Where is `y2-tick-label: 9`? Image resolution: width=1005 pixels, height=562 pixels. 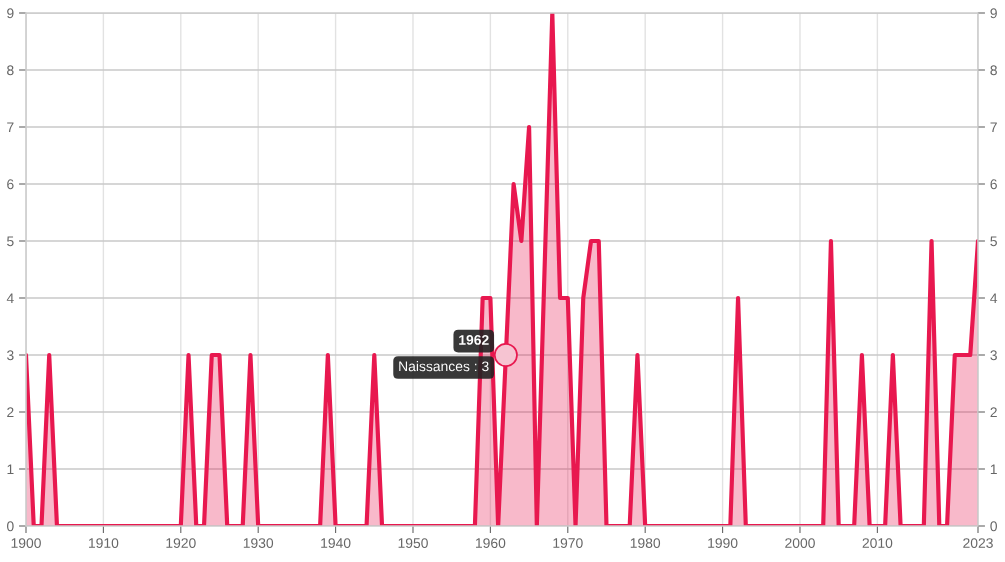 y2-tick-label: 9 is located at coordinates (993, 13).